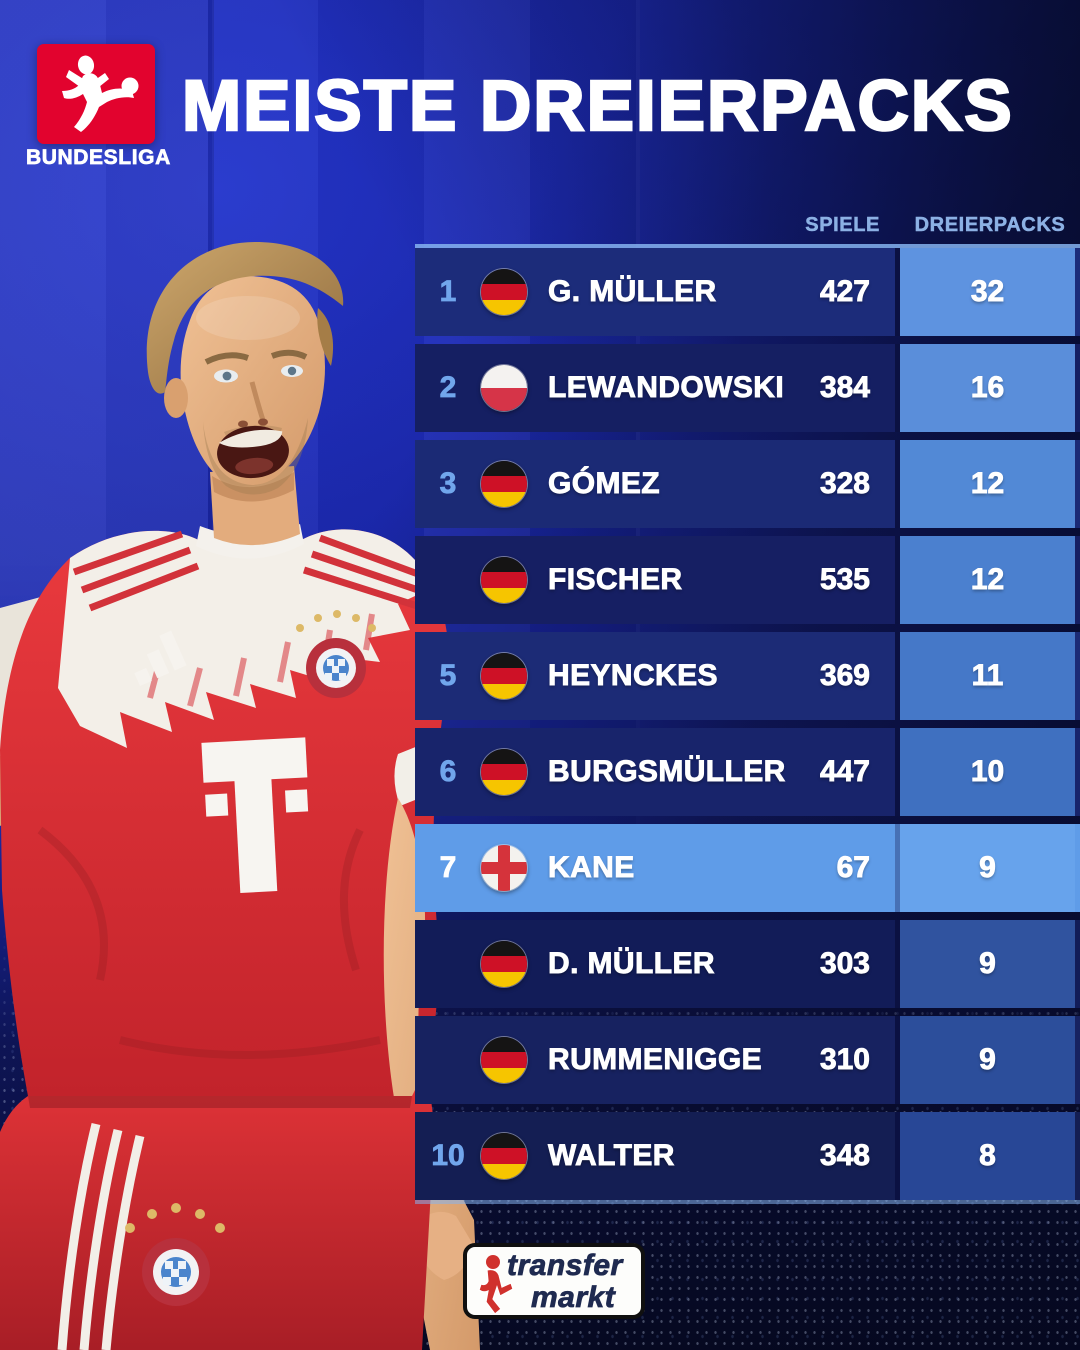 This screenshot has width=1080, height=1350. Describe the element at coordinates (666, 388) in the screenshot. I see `player-name: LEWANDOWSKI` at that location.